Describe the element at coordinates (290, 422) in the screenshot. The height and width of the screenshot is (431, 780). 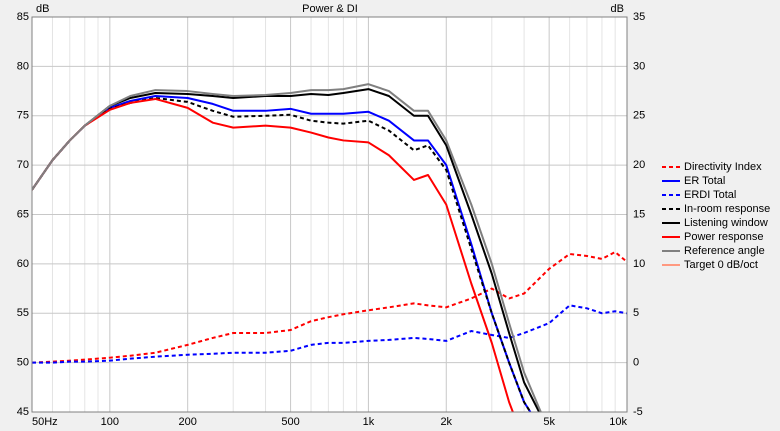
I see `x-tick-label: 500` at that location.